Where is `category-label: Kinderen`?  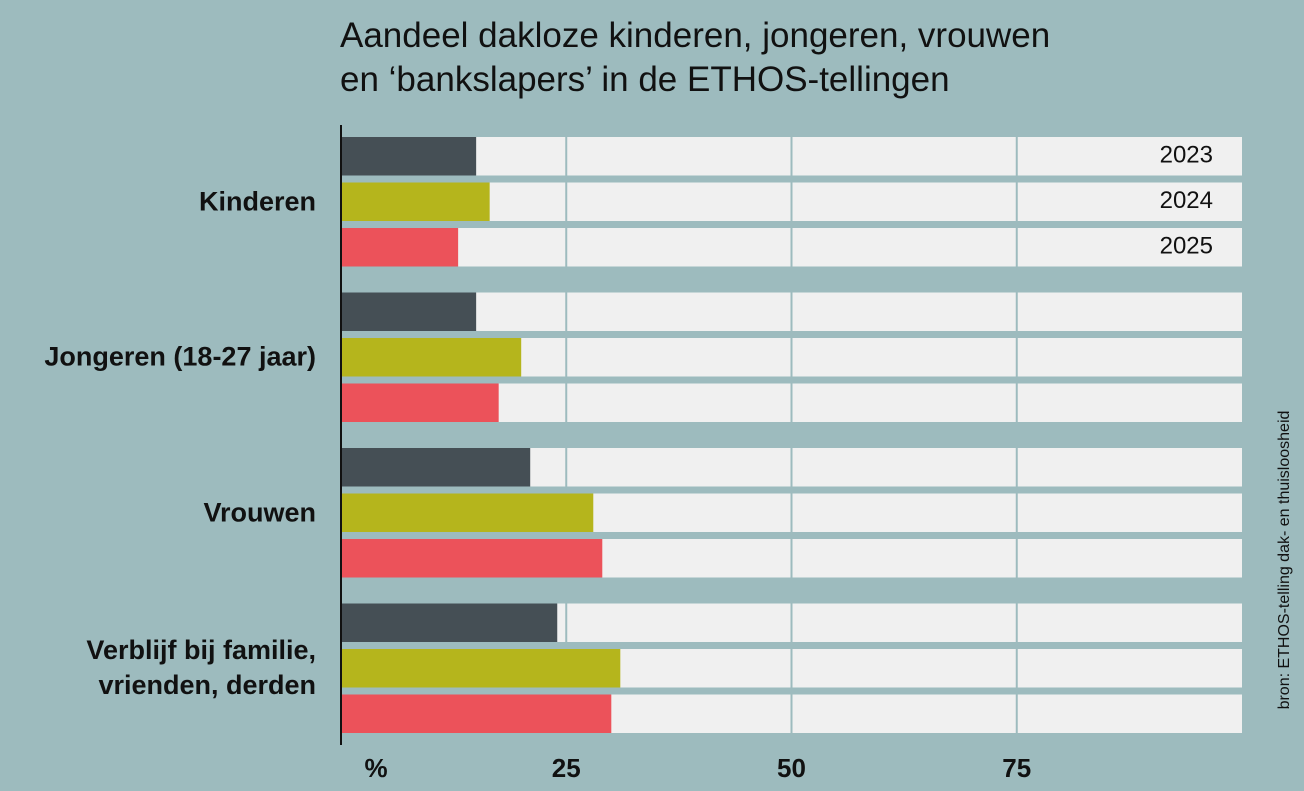
category-label: Kinderen is located at coordinates (257, 201).